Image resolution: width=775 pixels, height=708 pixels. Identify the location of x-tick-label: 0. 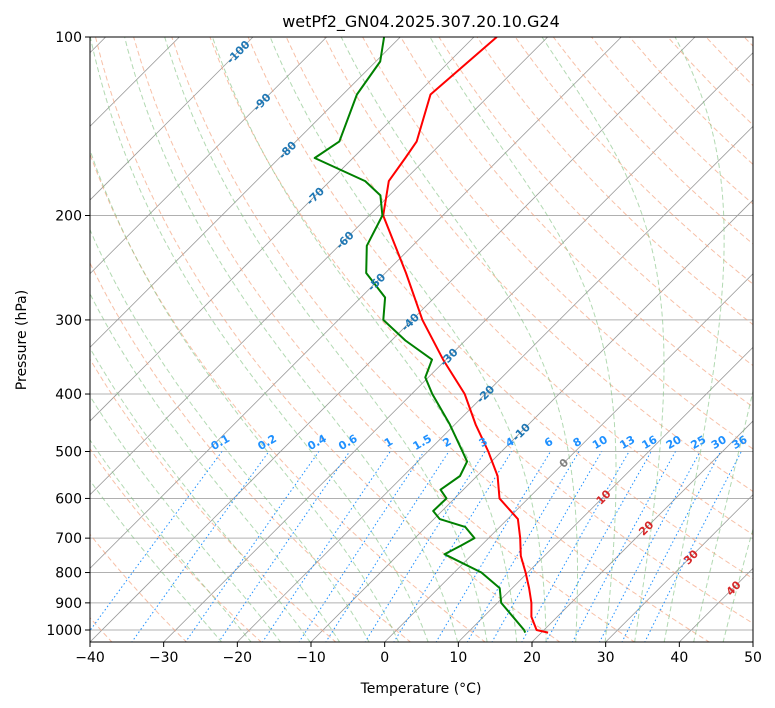
(384, 658).